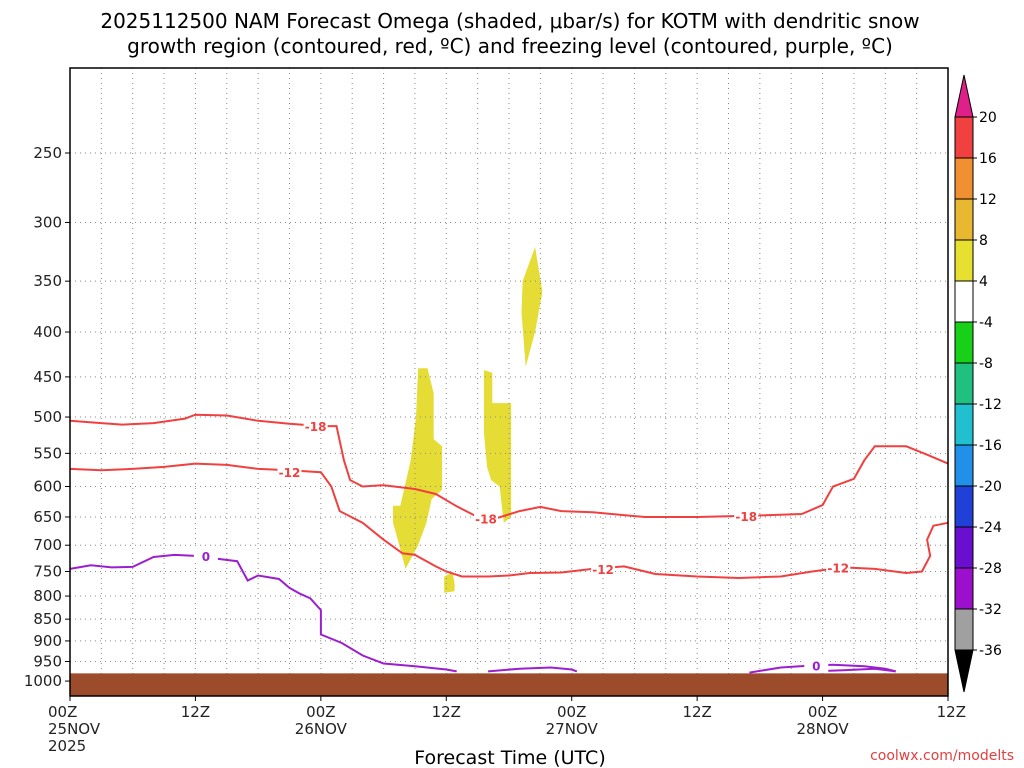  Describe the element at coordinates (964, 96) in the screenshot. I see `colorbar-over-arrow` at that location.